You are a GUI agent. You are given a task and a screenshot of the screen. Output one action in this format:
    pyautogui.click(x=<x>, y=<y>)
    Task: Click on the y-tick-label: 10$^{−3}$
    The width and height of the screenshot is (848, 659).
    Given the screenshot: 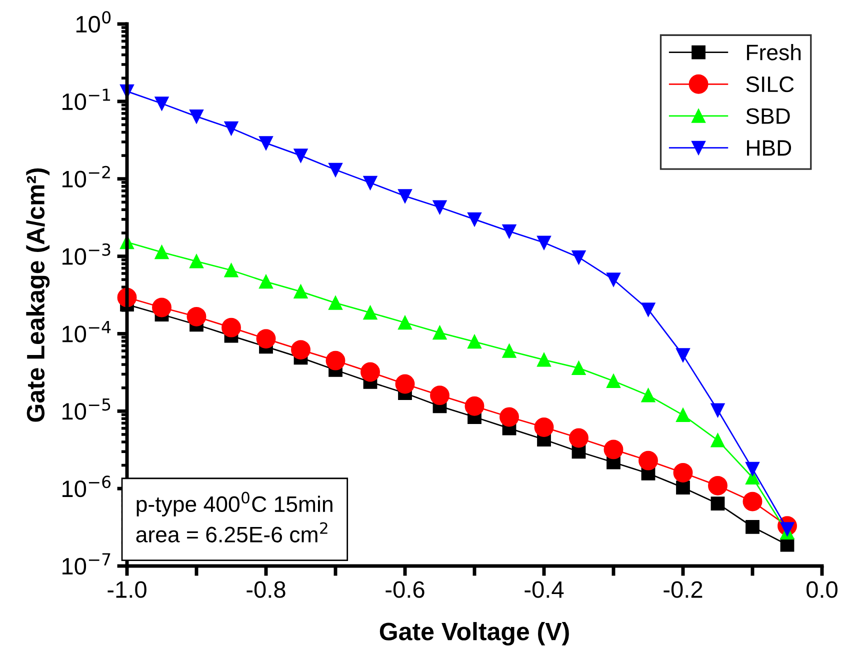 What is the action you would take?
    pyautogui.click(x=86, y=254)
    